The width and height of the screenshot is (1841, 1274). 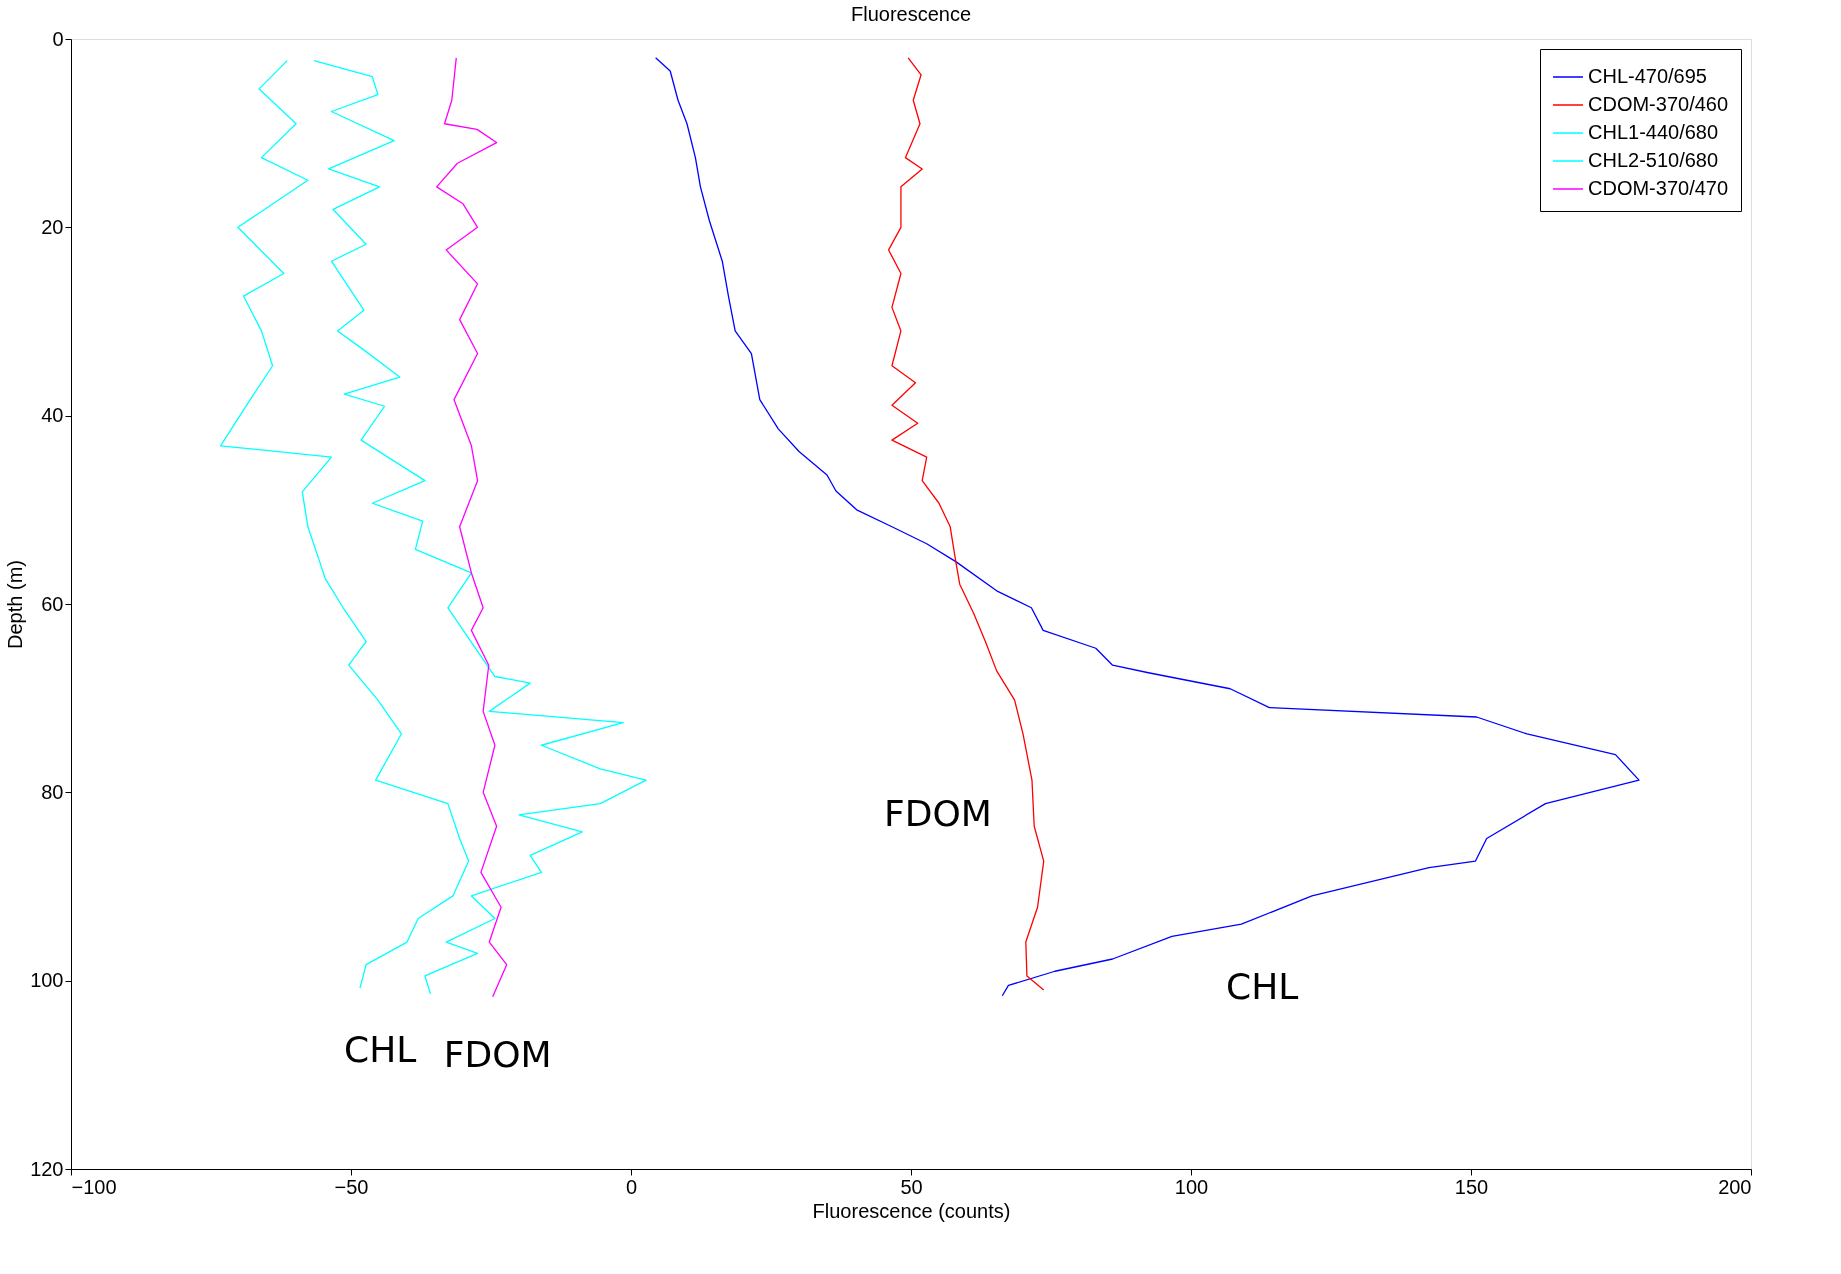 What do you see at coordinates (15, 604) in the screenshot?
I see `y-axis-title: Depth (m)` at bounding box center [15, 604].